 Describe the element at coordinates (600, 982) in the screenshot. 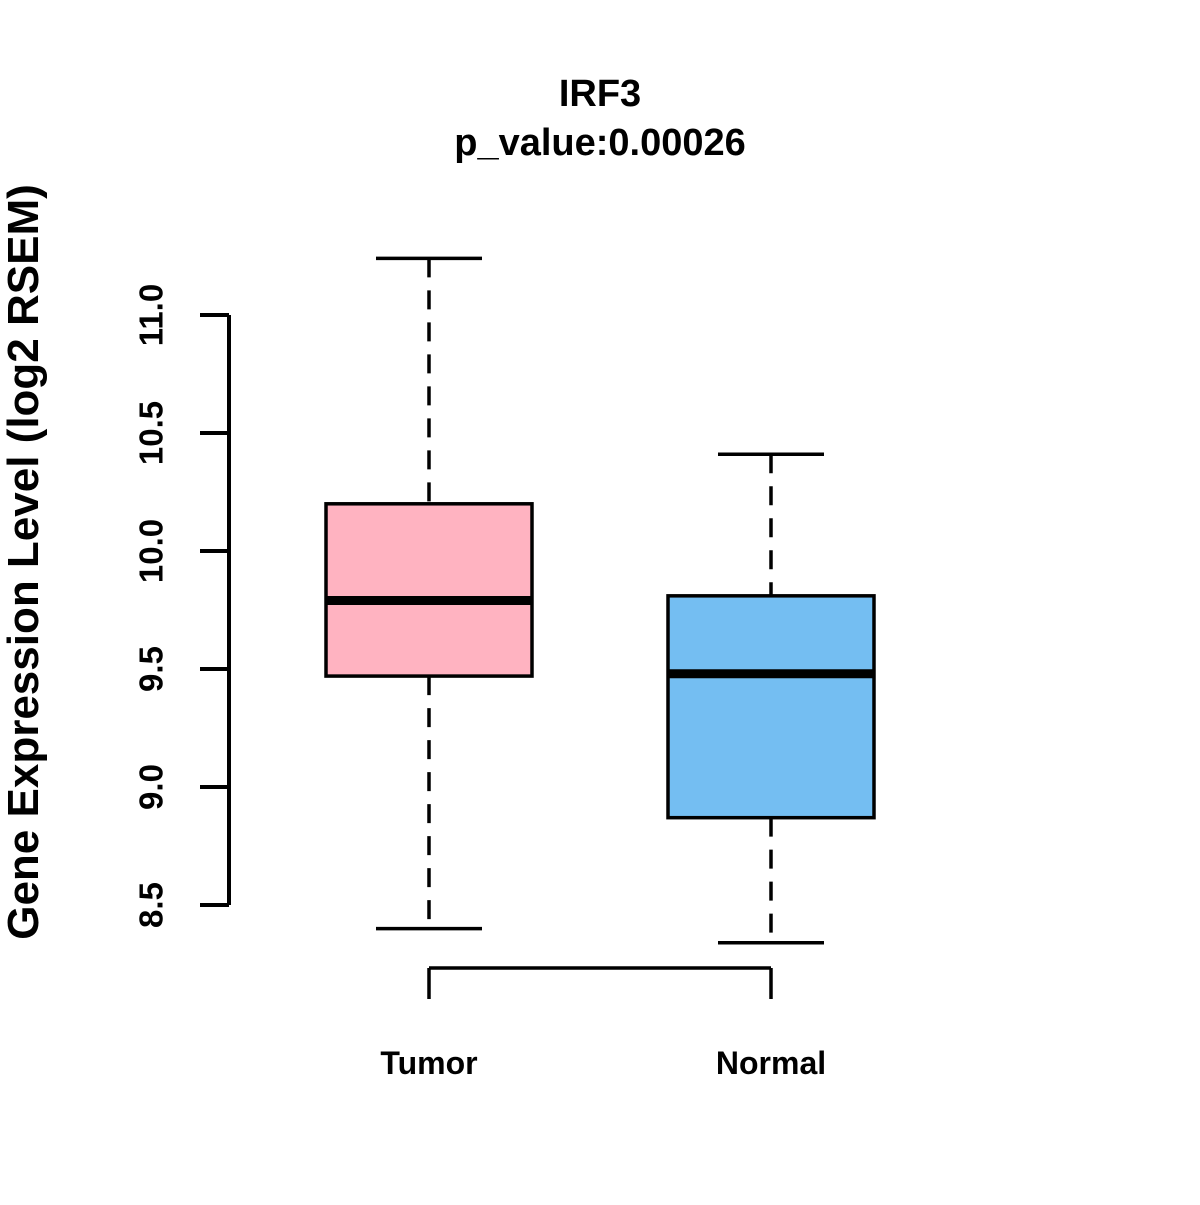

I see `x-axis-bracket` at that location.